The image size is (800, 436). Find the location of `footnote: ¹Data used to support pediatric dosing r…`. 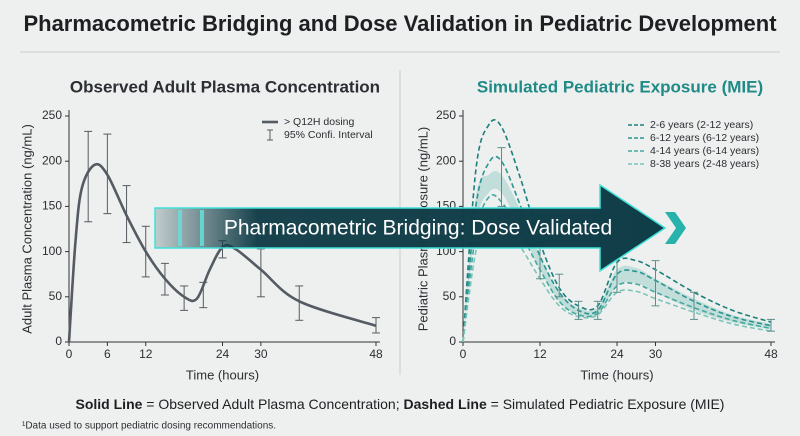

footnote: ¹Data used to support pediatric dosing r… is located at coordinates (149, 426).